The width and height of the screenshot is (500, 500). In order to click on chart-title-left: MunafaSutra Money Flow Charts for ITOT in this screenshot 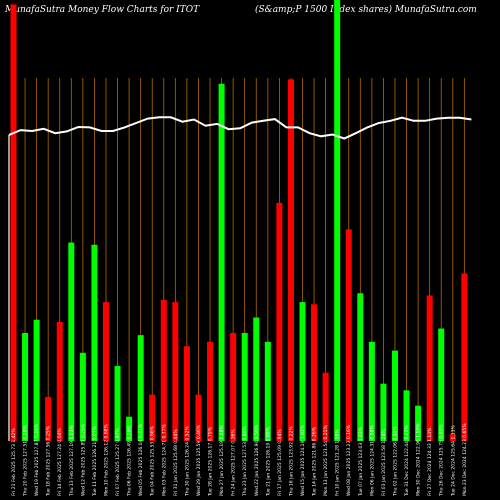, I will do `click(102, 10)`.